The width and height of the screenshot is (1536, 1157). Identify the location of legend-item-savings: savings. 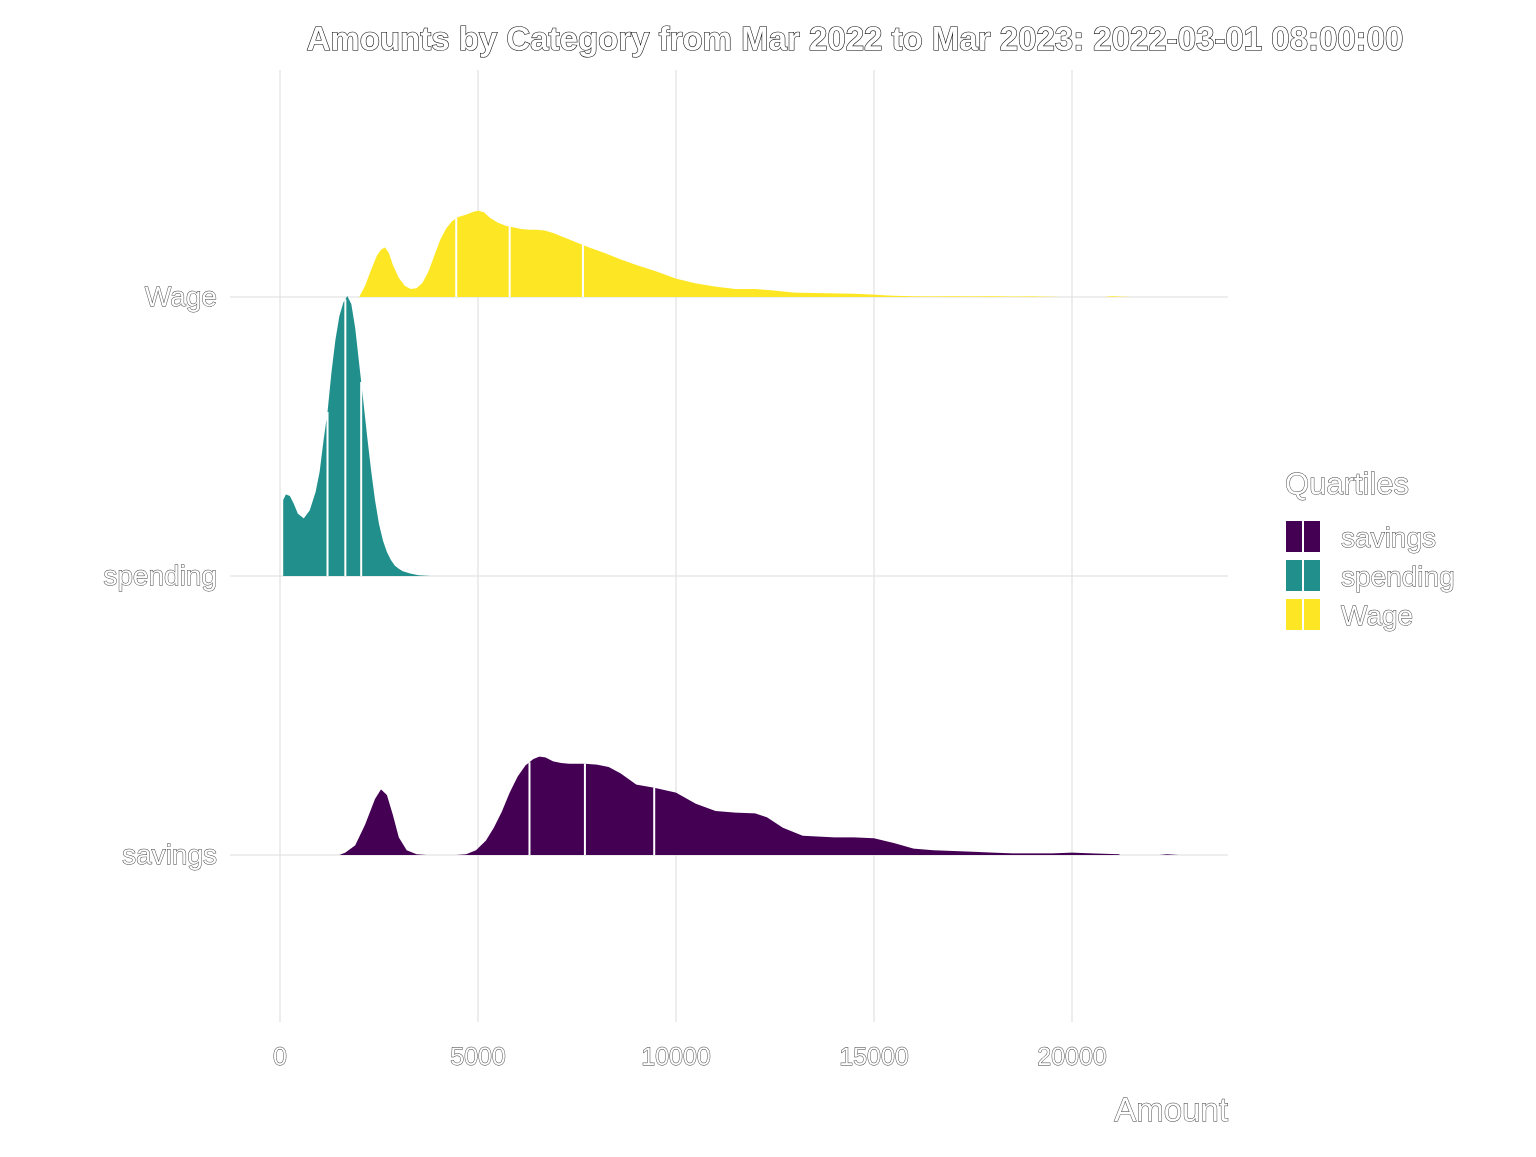
(1361, 537).